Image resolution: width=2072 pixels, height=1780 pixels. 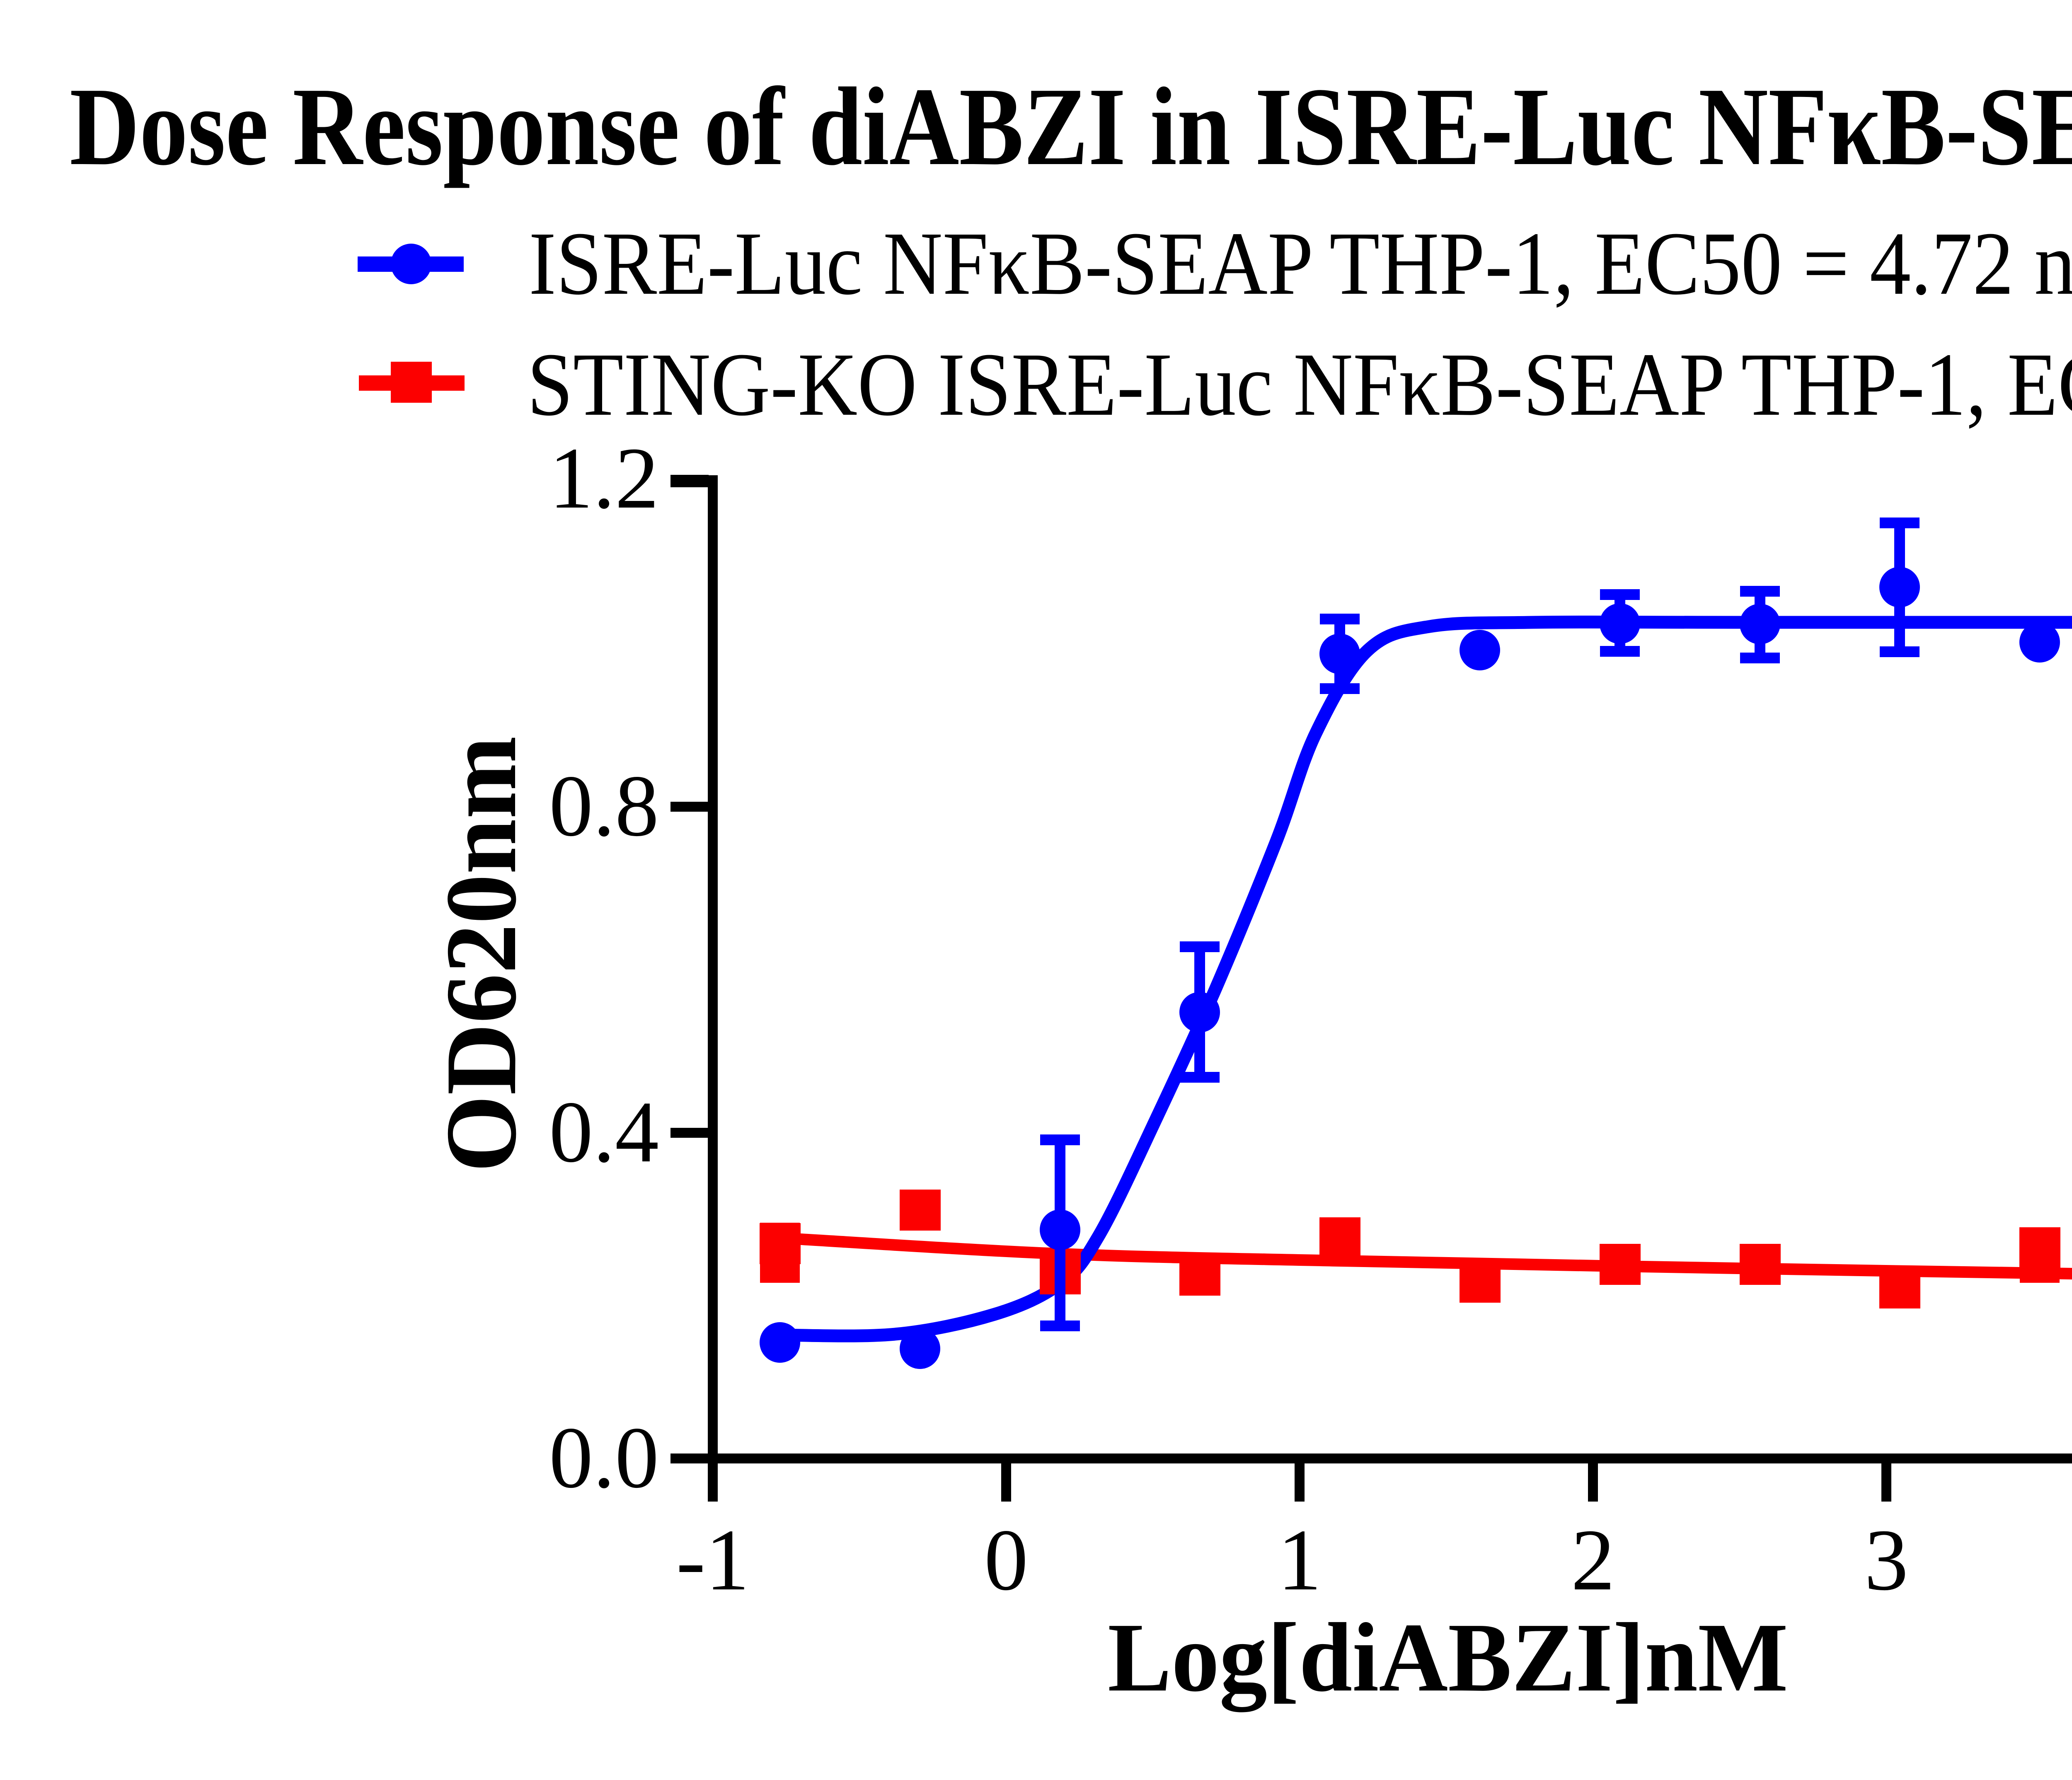 What do you see at coordinates (1300, 1559) in the screenshot?
I see `svg-text: 1` at bounding box center [1300, 1559].